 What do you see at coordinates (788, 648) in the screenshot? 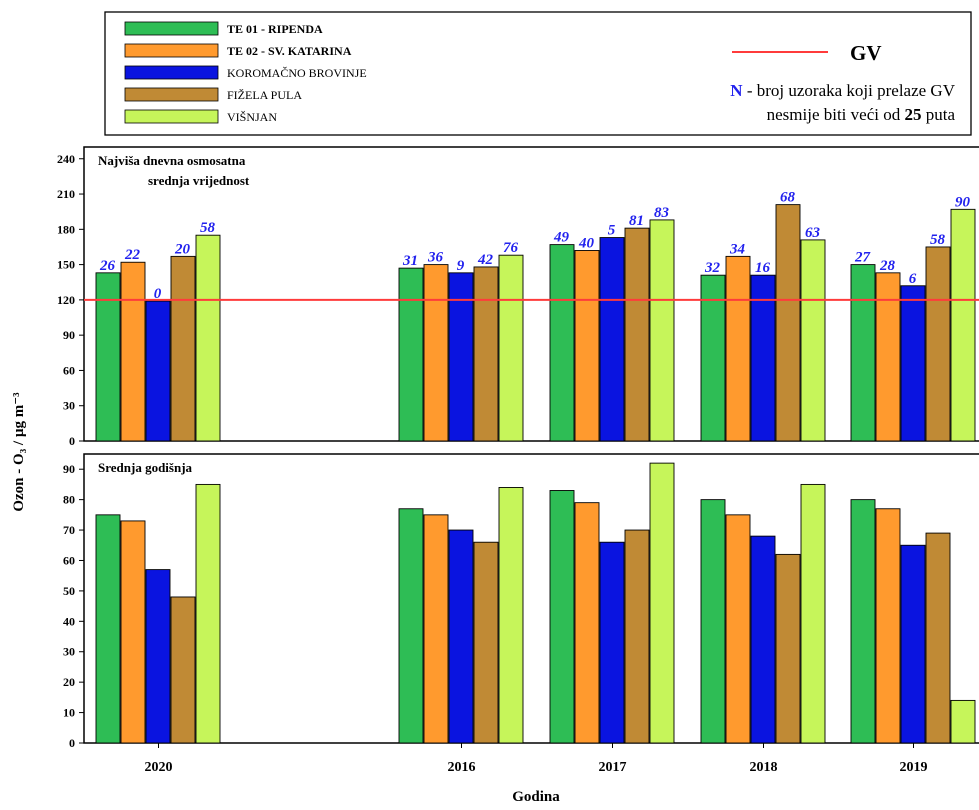
I see `bar-bottom-2018-s3` at bounding box center [788, 648].